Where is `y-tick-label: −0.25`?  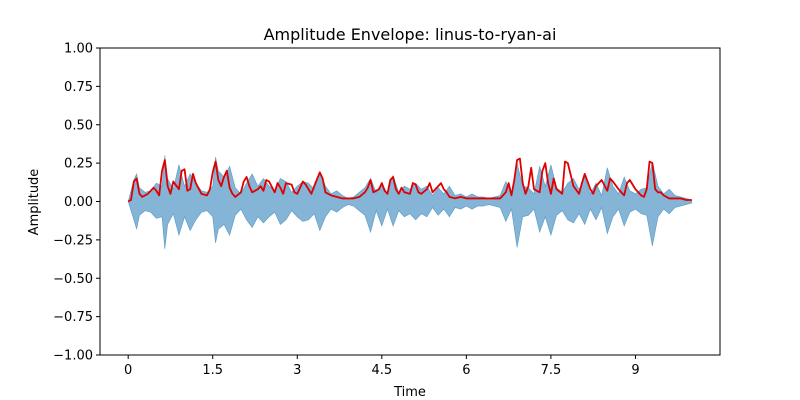 y-tick-label: −0.25 is located at coordinates (73, 240).